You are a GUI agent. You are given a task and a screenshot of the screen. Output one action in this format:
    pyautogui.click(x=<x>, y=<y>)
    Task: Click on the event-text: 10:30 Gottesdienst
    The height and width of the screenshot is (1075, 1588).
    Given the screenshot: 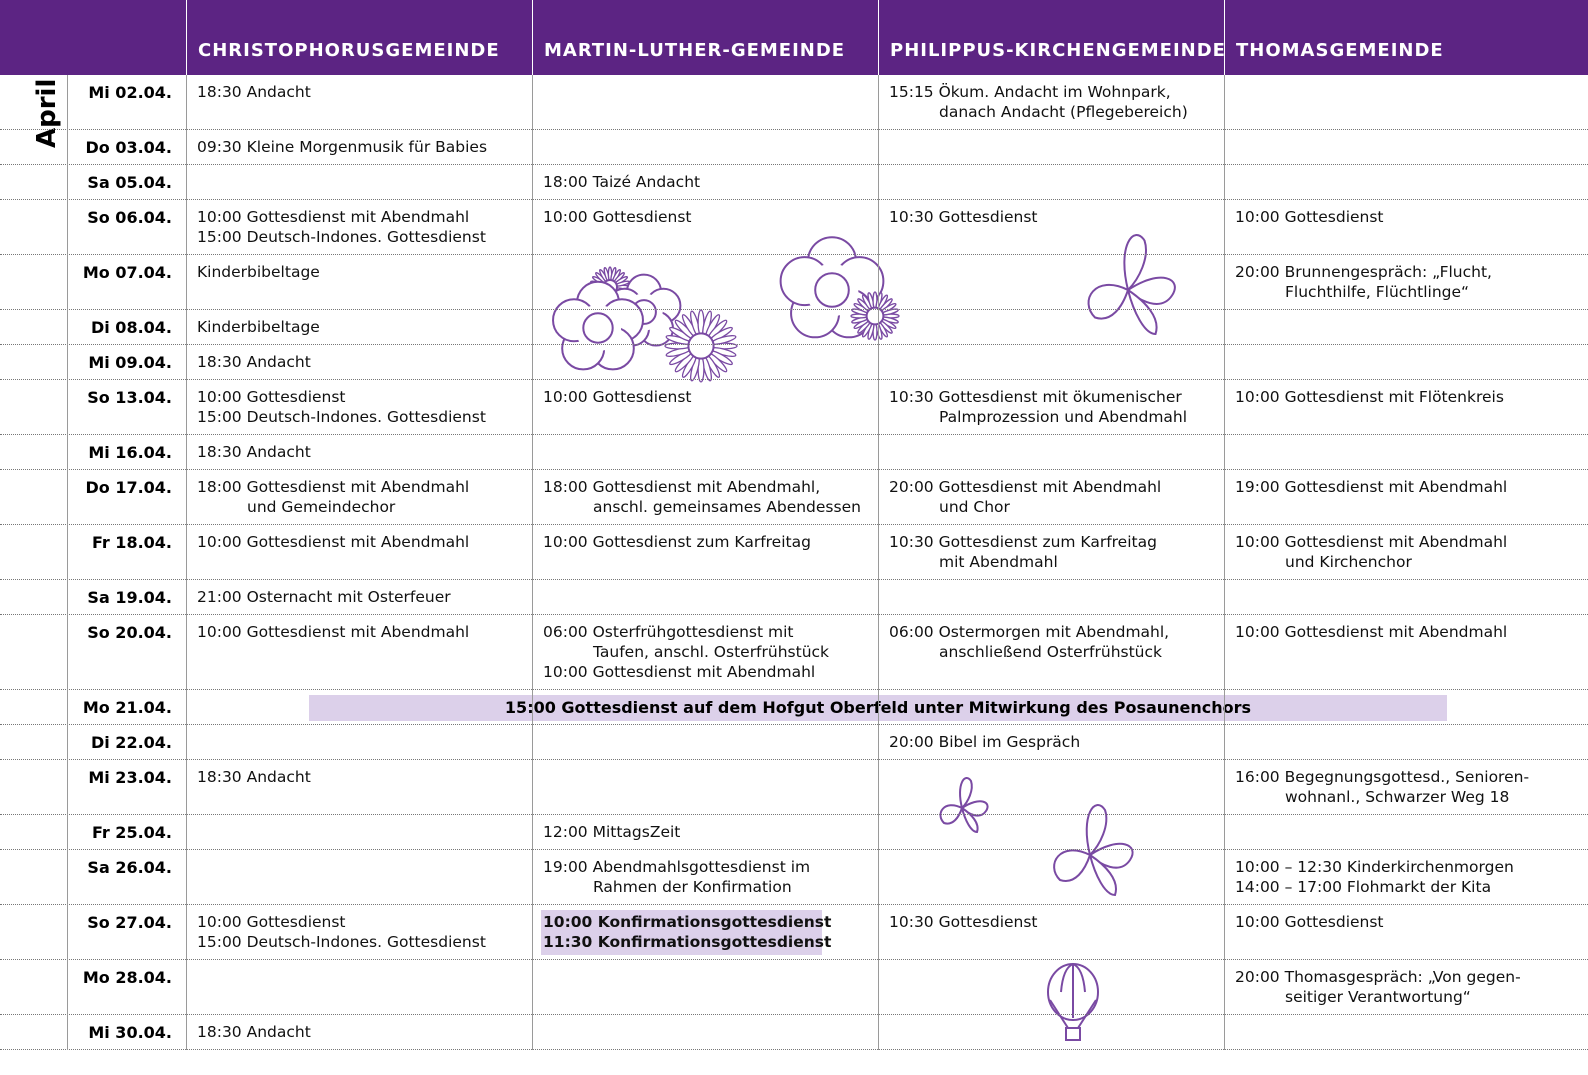 What is the action you would take?
    pyautogui.click(x=963, y=922)
    